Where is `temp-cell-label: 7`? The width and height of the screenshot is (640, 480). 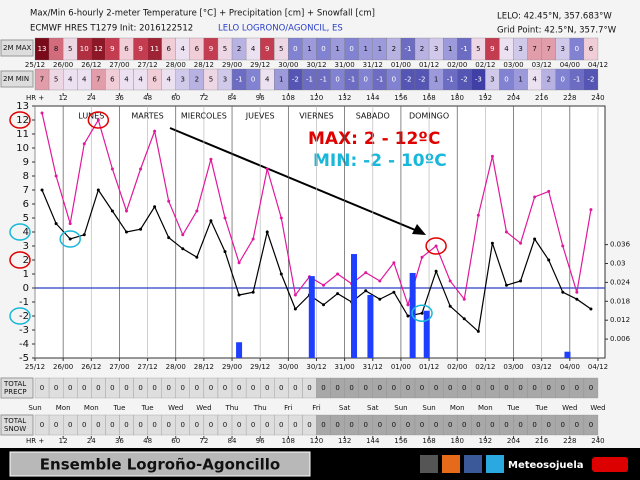
temp-cell-label: 7 is located at coordinates (42, 80).